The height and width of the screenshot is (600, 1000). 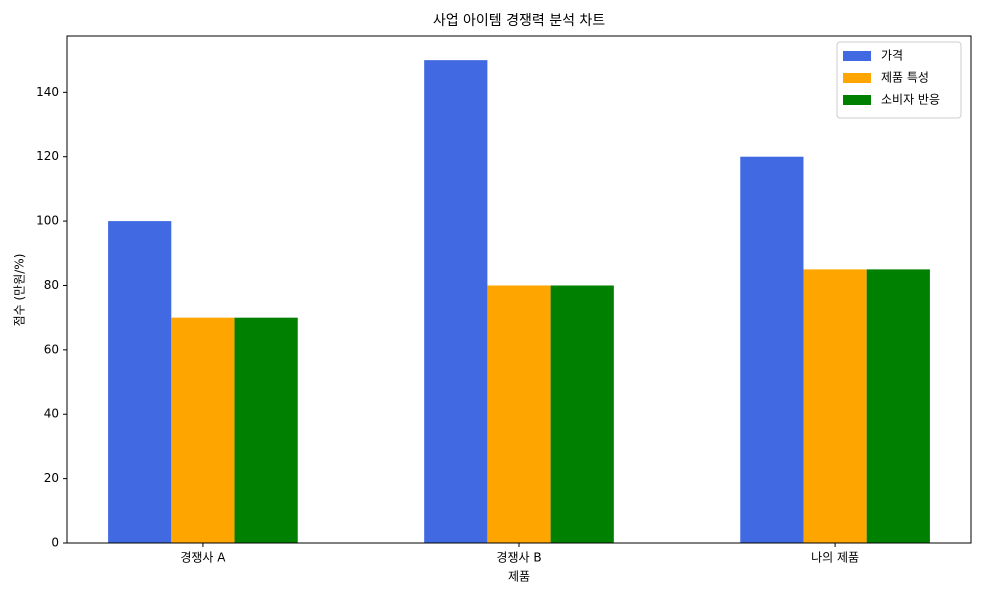 What do you see at coordinates (835, 558) in the screenshot?
I see `x-tick-label: 나의 제품` at bounding box center [835, 558].